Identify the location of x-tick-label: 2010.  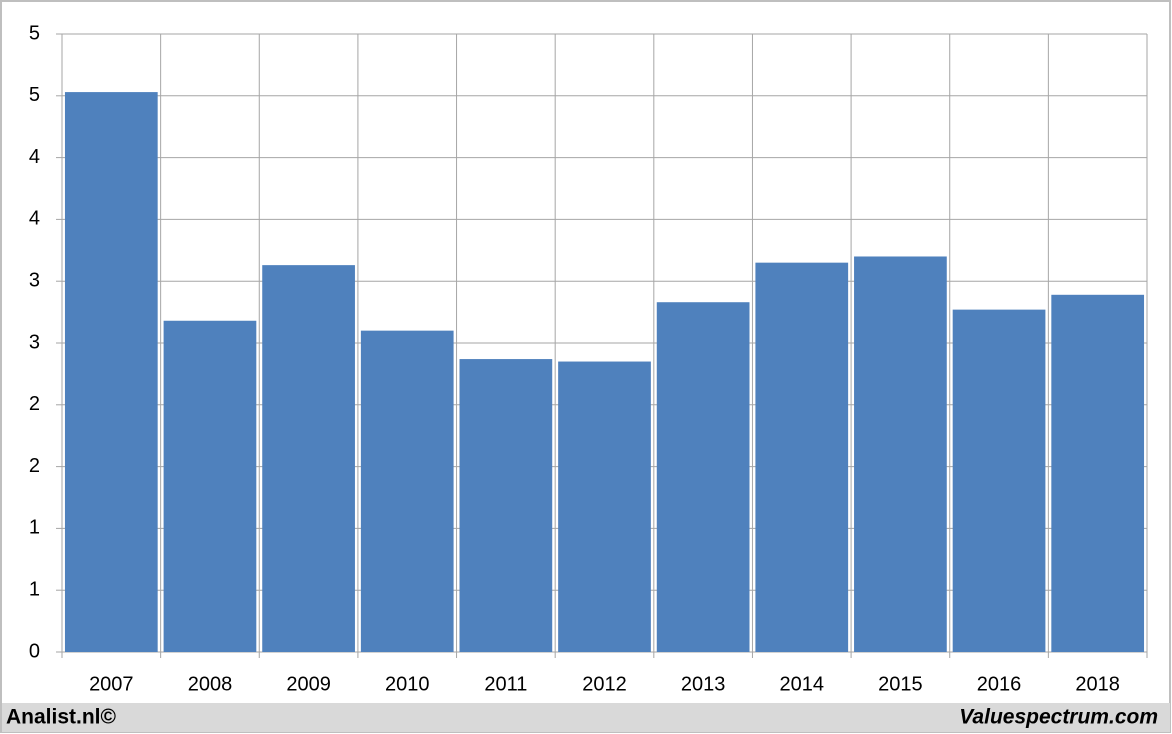
(407, 684).